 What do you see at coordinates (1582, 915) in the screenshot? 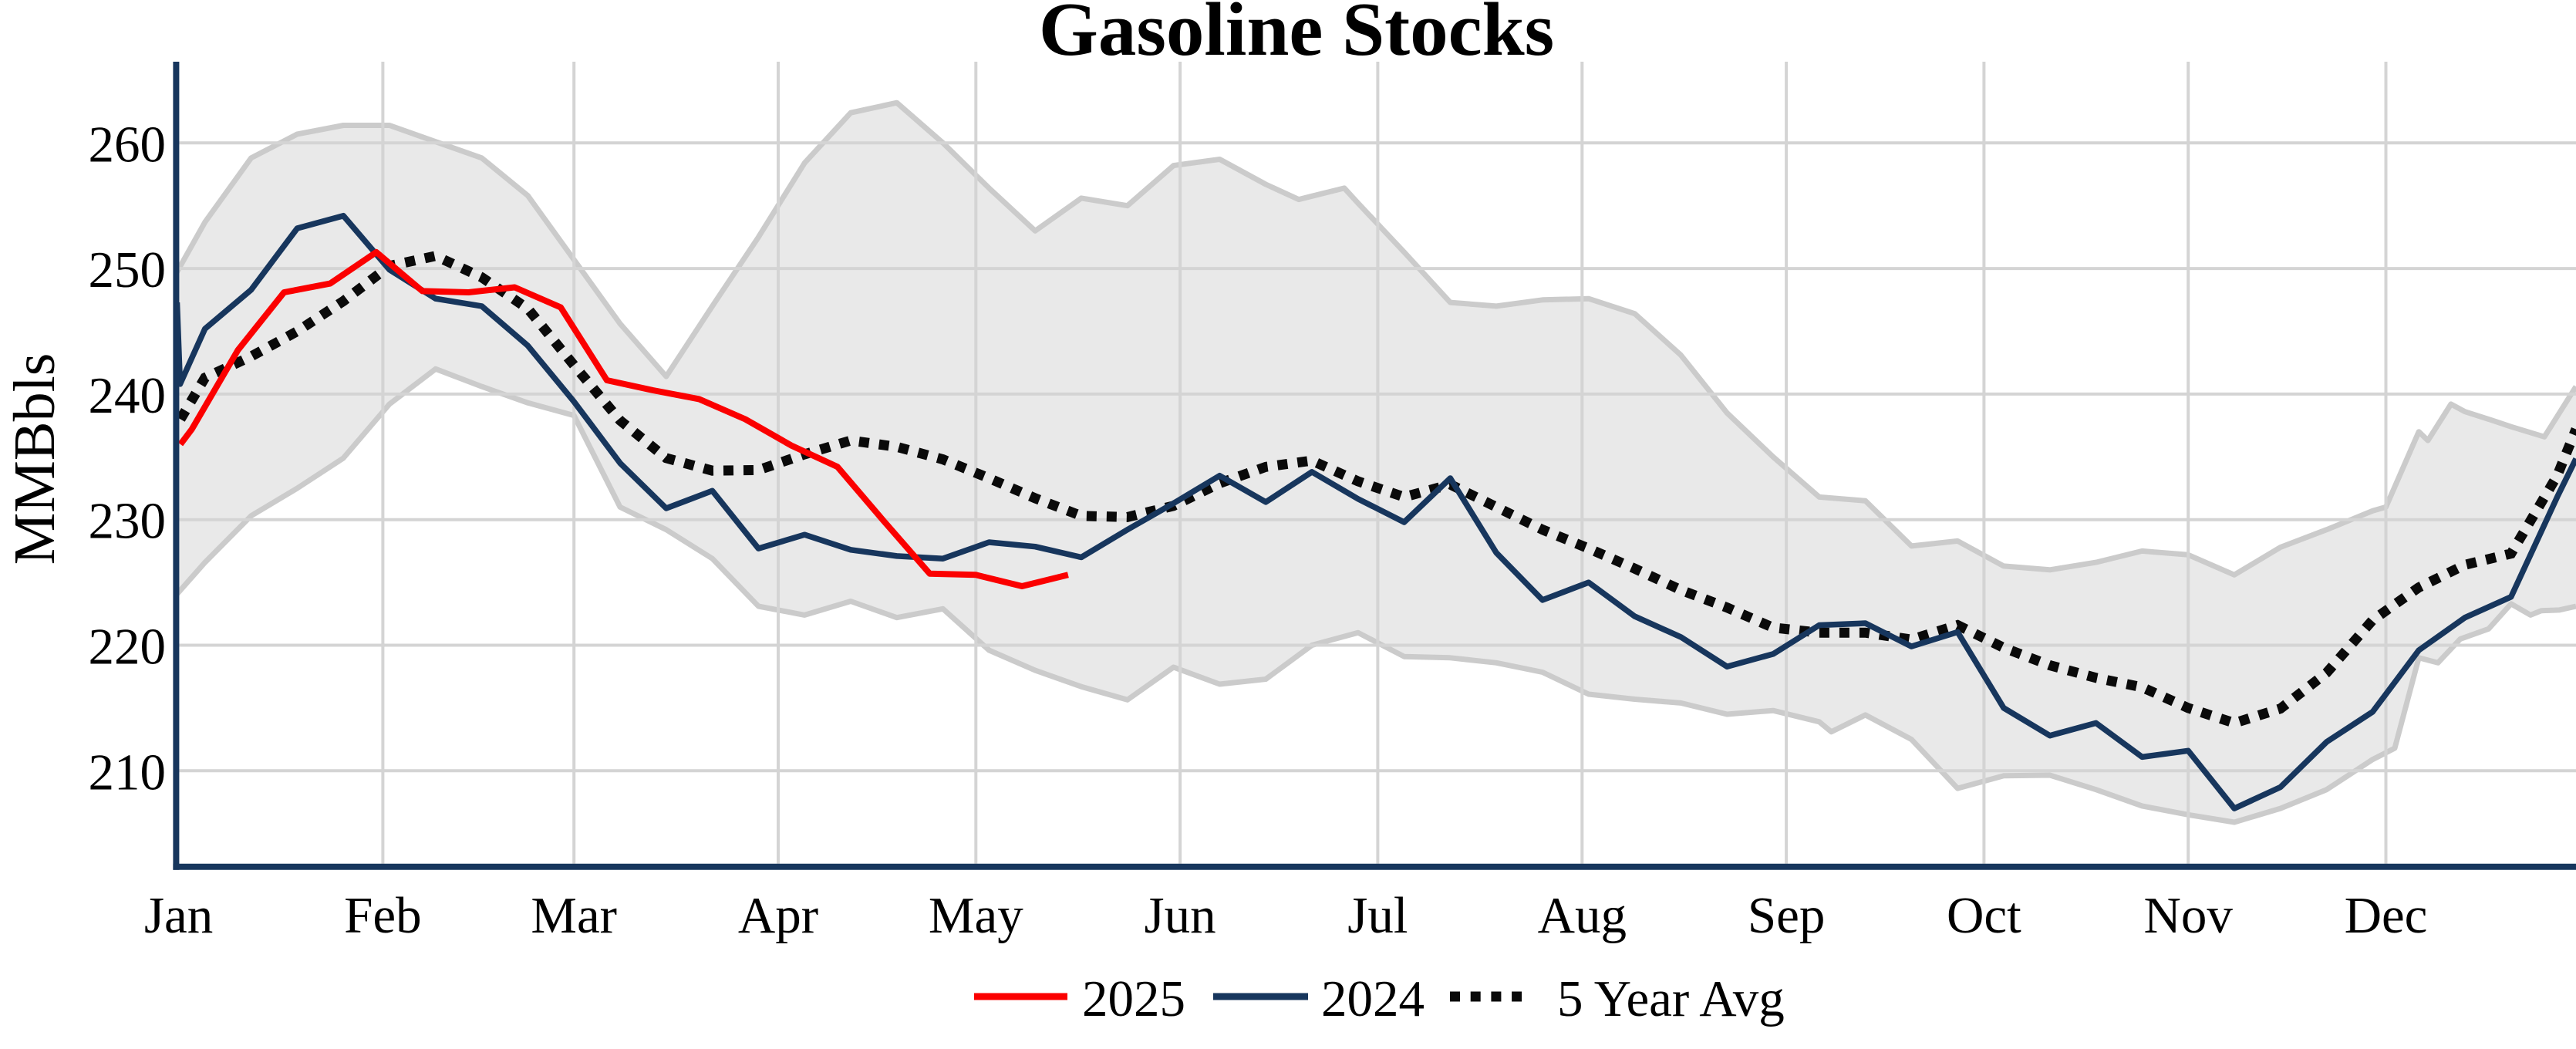
I see `svg-text: Aug` at bounding box center [1582, 915].